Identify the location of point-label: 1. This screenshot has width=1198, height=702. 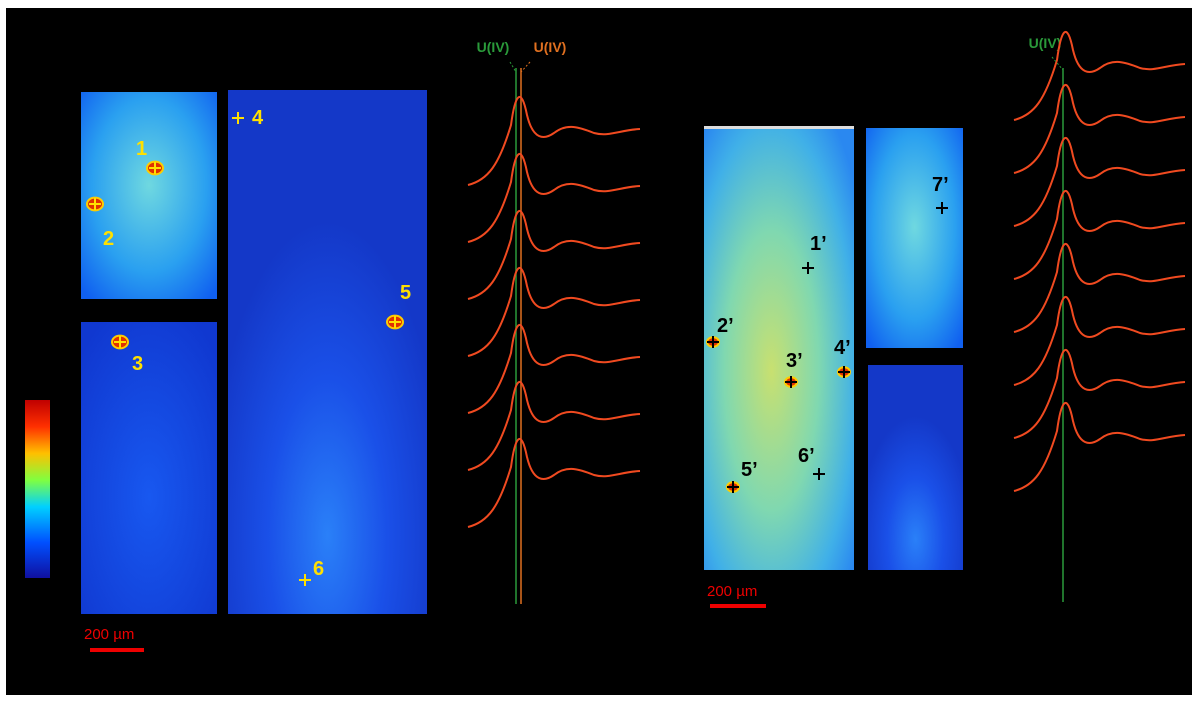
(141, 149).